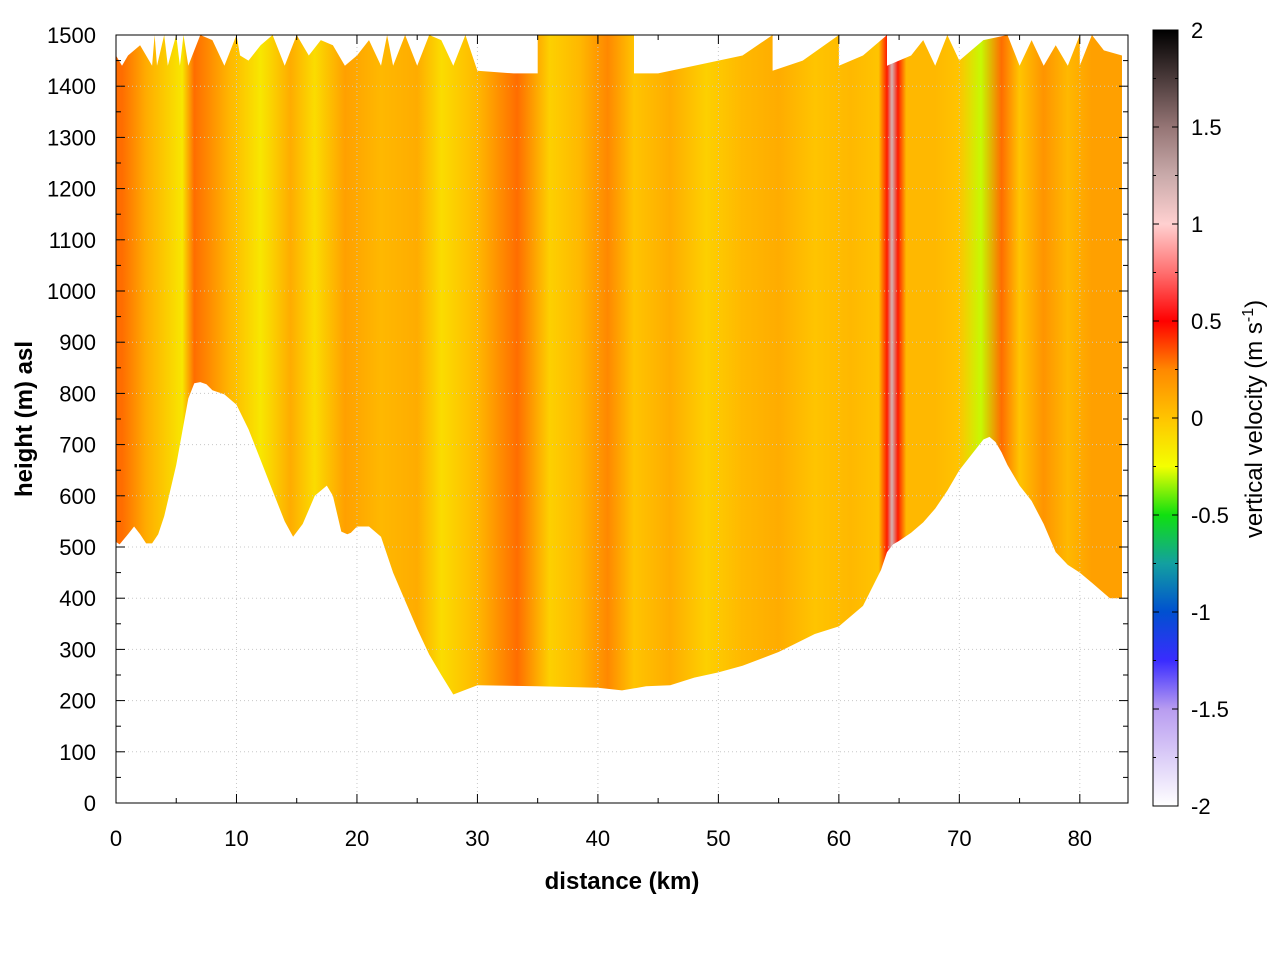 This screenshot has width=1280, height=960. What do you see at coordinates (90, 803) in the screenshot?
I see `y-tick-label: 0` at bounding box center [90, 803].